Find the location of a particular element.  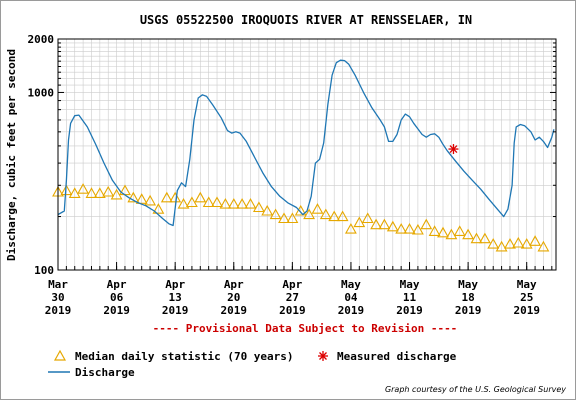

legend-measured-label: Measured discharge is located at coordinates (397, 356).